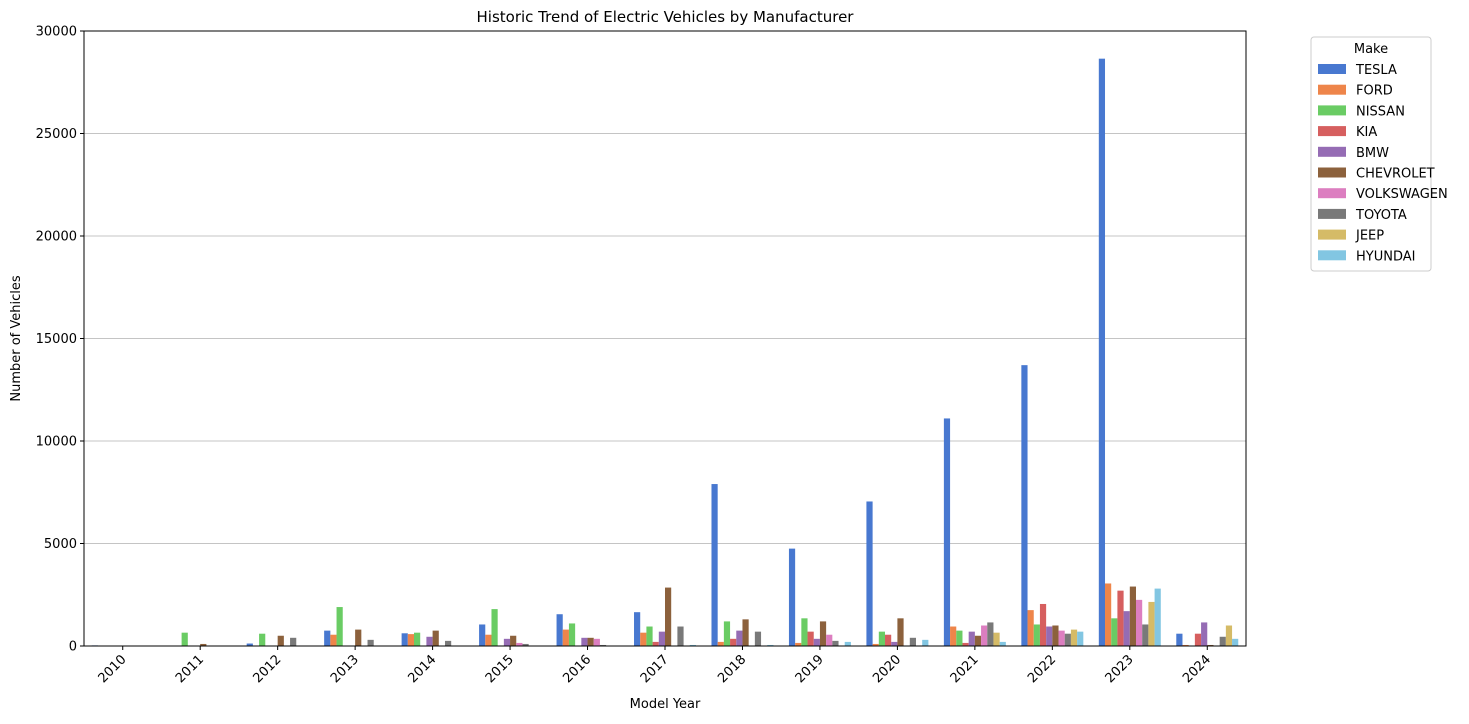 The width and height of the screenshot is (1469, 724). I want to click on x-tick-label: 2024, so click(1197, 669).